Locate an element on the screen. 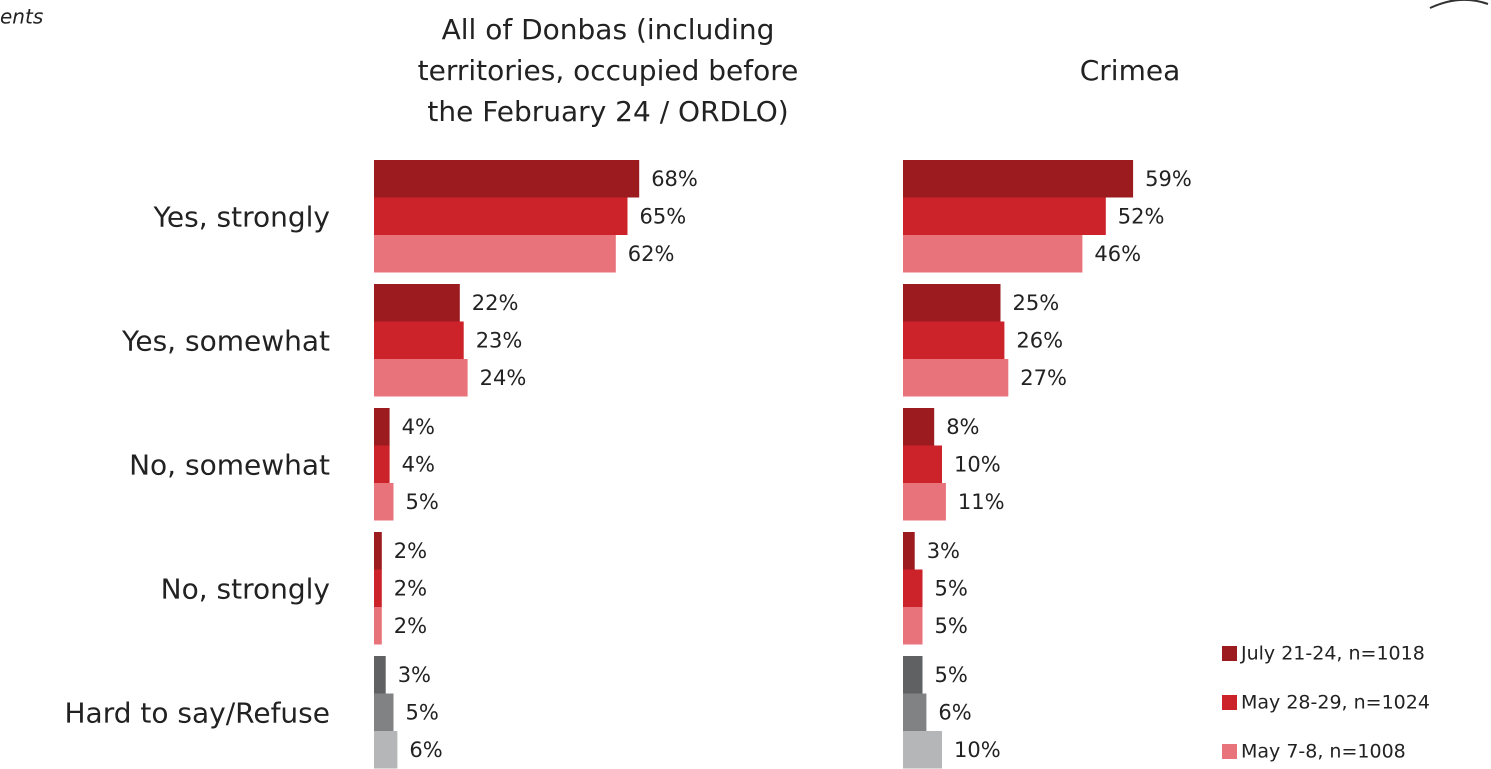 The height and width of the screenshot is (769, 1491). category-label: Yes, somewhat is located at coordinates (225, 340).